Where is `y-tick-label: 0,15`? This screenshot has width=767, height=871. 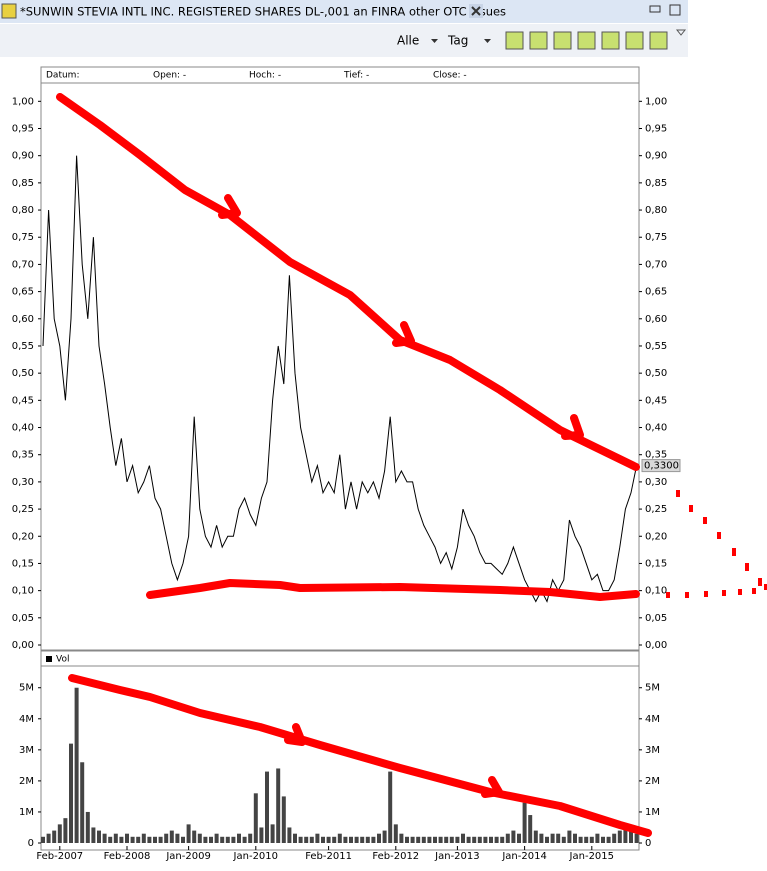
y-tick-label: 0,15 is located at coordinates (23, 563).